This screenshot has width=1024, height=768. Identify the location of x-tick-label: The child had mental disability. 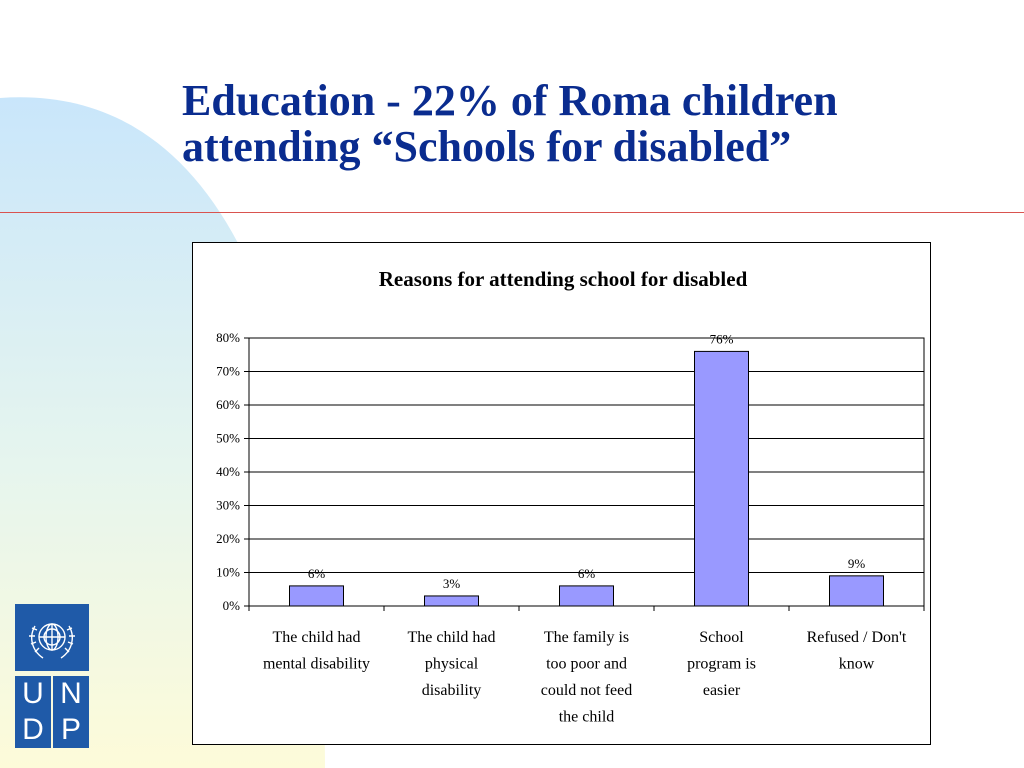
(316, 651).